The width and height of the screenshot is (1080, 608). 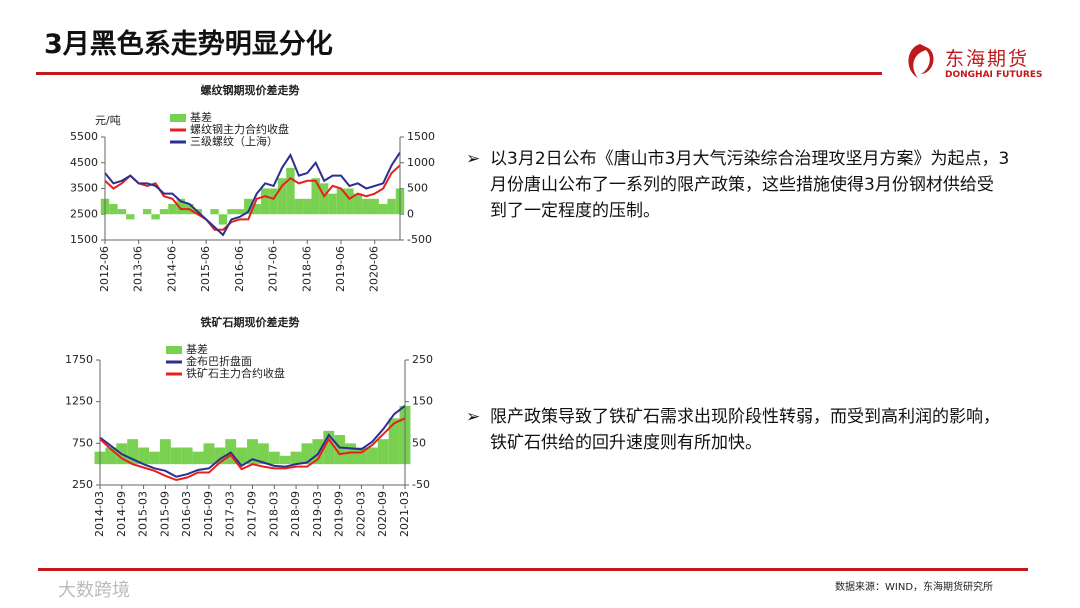 What do you see at coordinates (82, 442) in the screenshot?
I see `y-tick-label: 750` at bounding box center [82, 442].